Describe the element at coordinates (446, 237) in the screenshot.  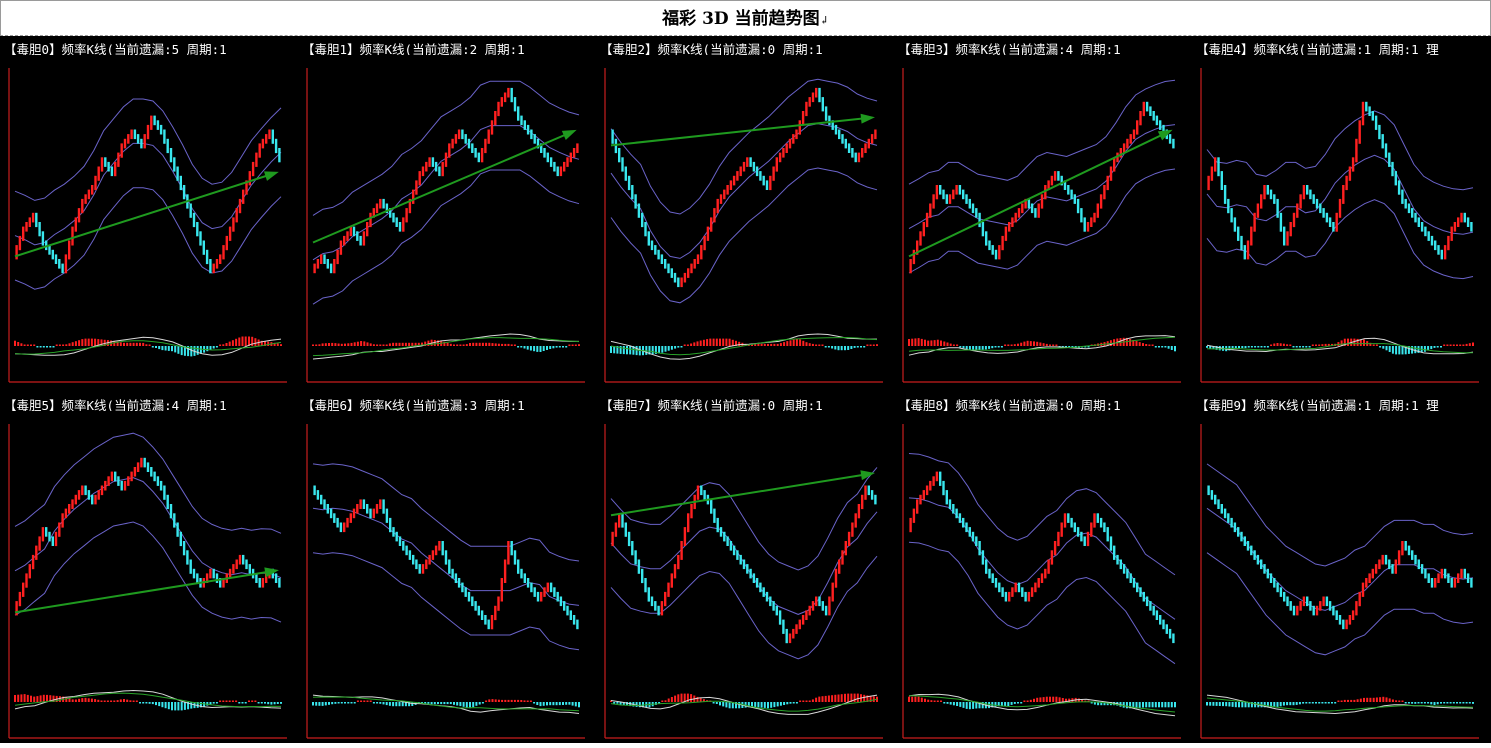
I see `lower-band-line` at that location.